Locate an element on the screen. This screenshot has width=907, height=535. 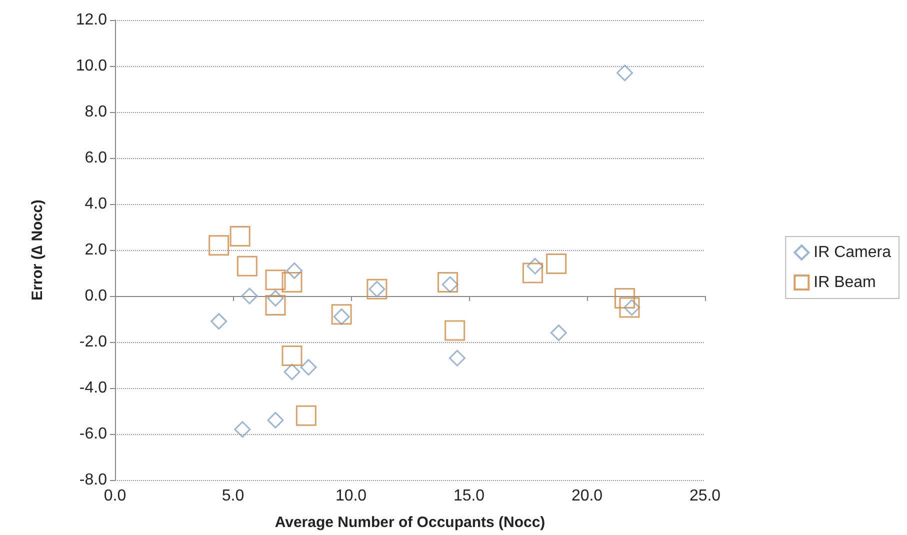
x-axis-title: Average Number of Occupants (Nocc) is located at coordinates (410, 522).